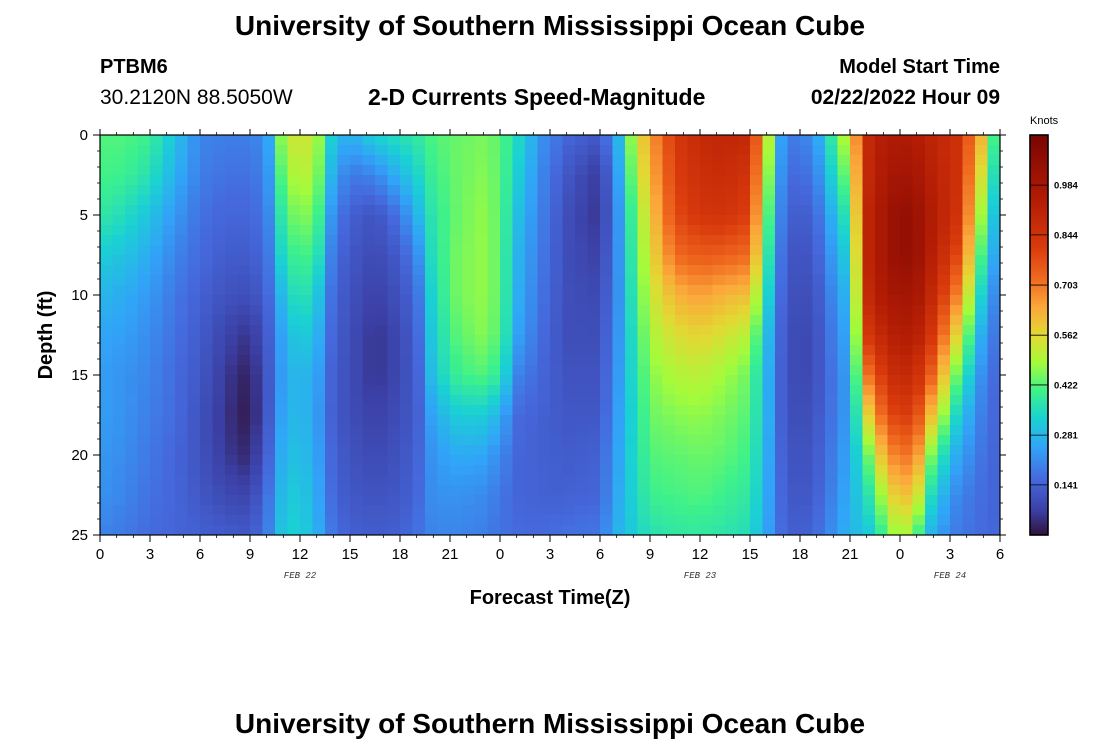 The image size is (1100, 750). What do you see at coordinates (200, 554) in the screenshot?
I see `x-tick-label: 6` at bounding box center [200, 554].